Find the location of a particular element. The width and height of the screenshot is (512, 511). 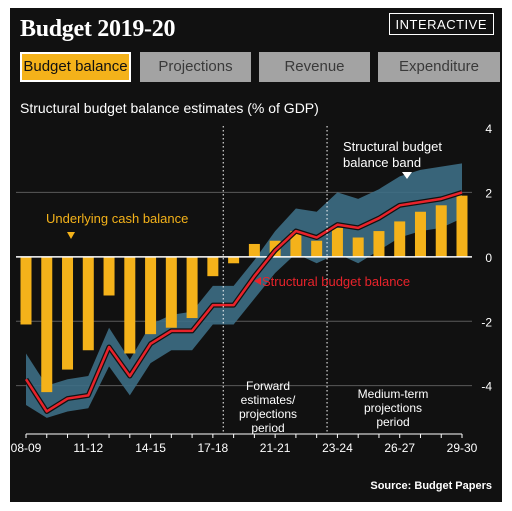

band-label-line1: Structural budget is located at coordinates (392, 146).